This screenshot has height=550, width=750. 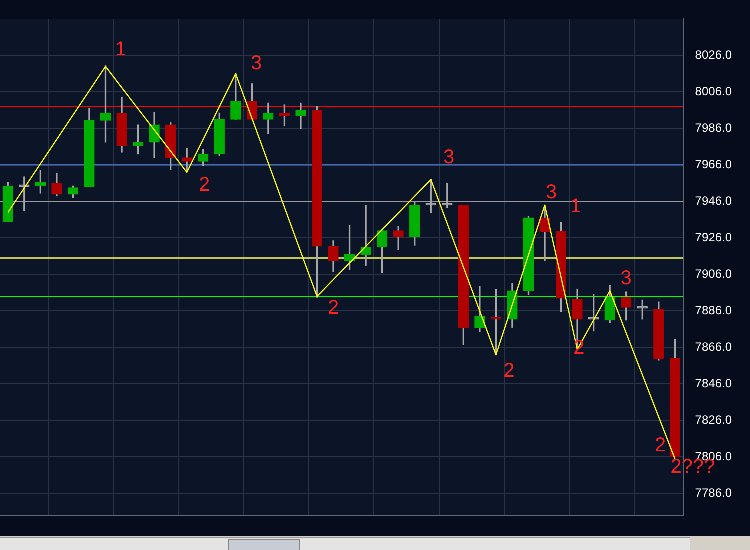 I want to click on y-tick-label: 7866.0, so click(x=713, y=347).